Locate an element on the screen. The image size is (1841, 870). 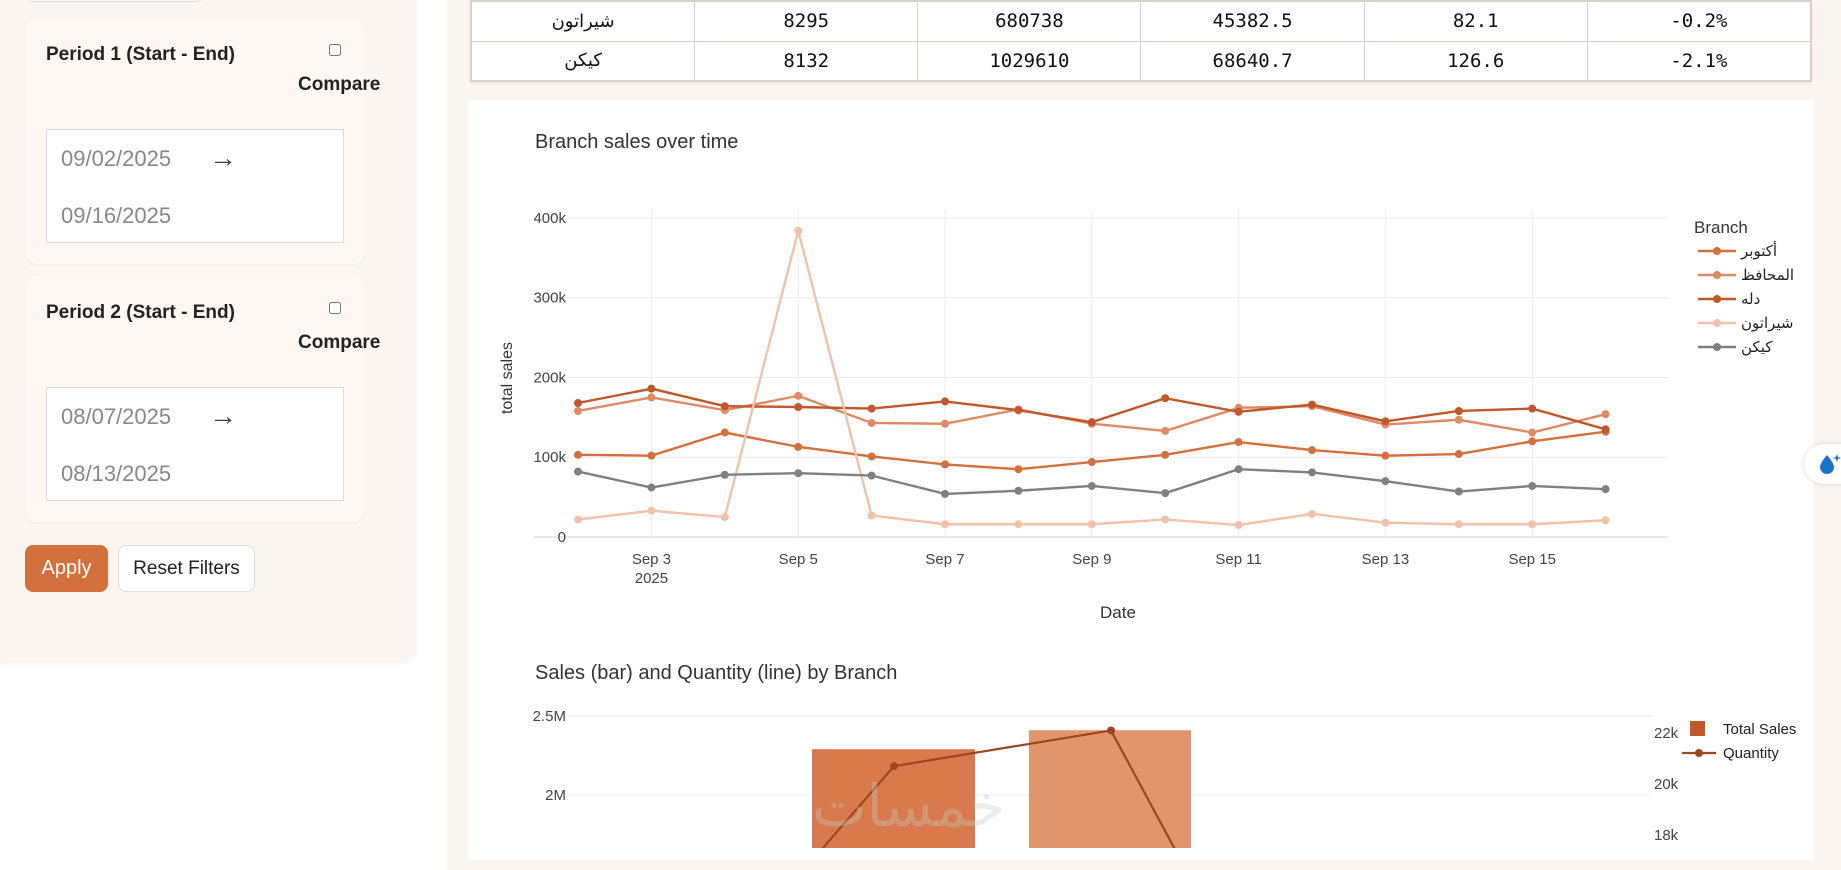
y-tick-label: 2.5M is located at coordinates (549, 716).